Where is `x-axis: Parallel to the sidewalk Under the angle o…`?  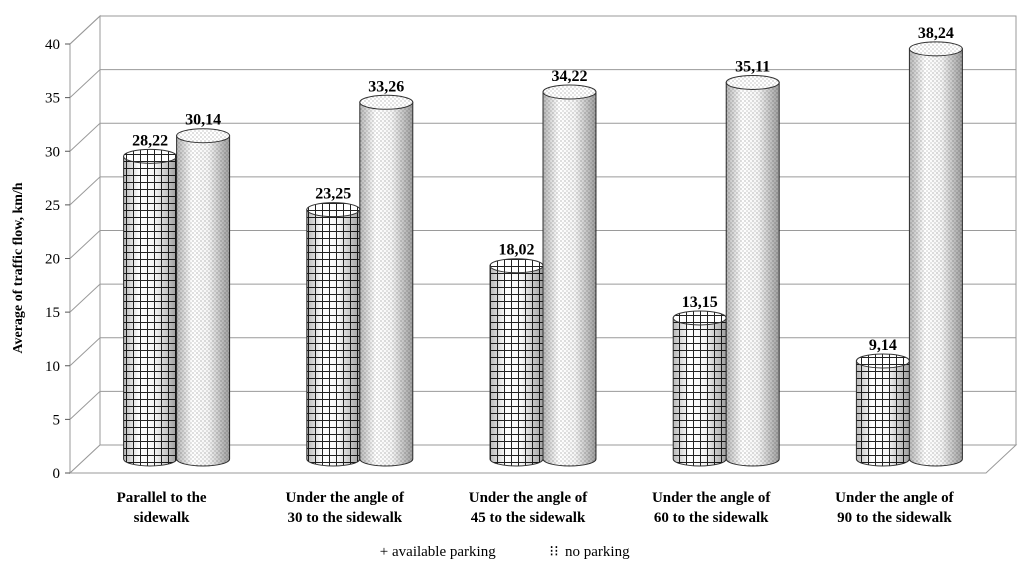 x-axis: Parallel to the sidewalk Under the angle o… is located at coordinates (536, 508).